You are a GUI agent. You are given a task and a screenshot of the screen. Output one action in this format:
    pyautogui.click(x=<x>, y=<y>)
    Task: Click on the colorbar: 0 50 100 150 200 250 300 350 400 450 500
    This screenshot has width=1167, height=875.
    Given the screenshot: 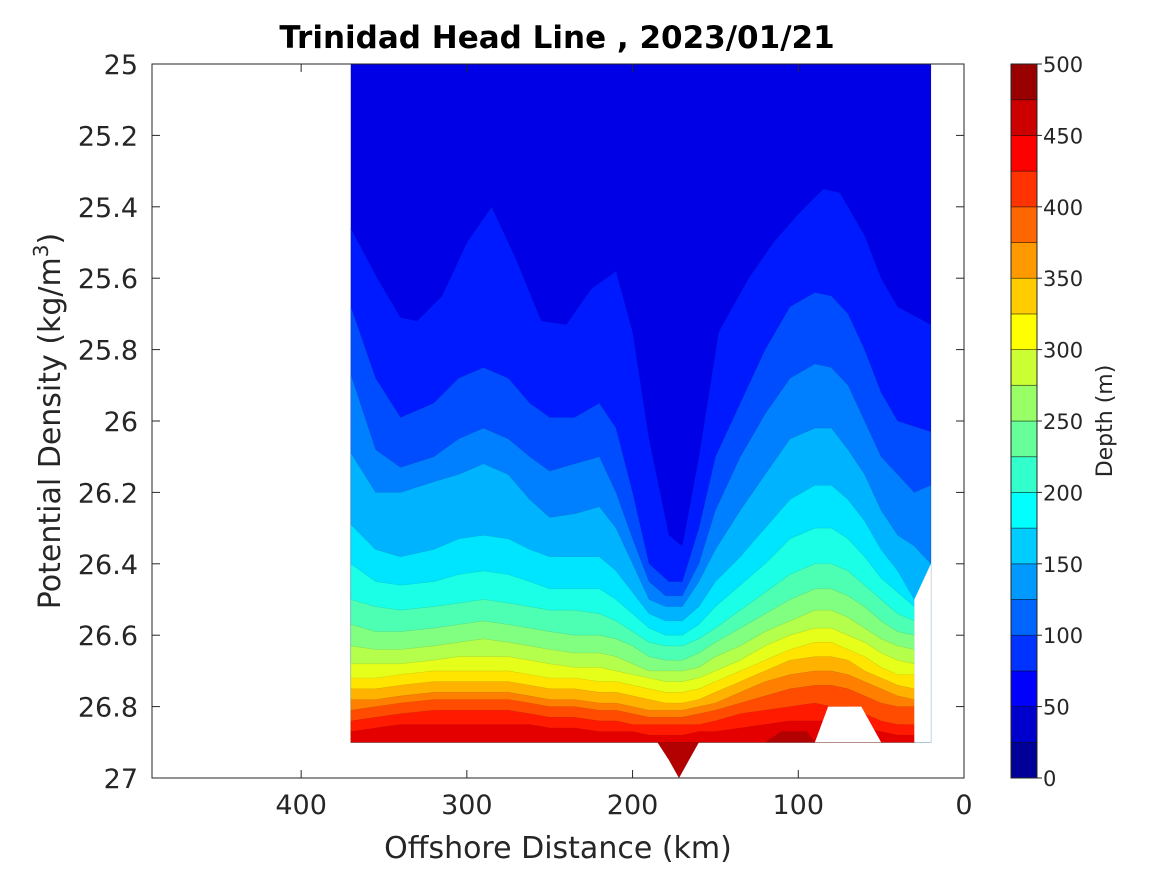 What is the action you would take?
    pyautogui.click(x=1046, y=422)
    